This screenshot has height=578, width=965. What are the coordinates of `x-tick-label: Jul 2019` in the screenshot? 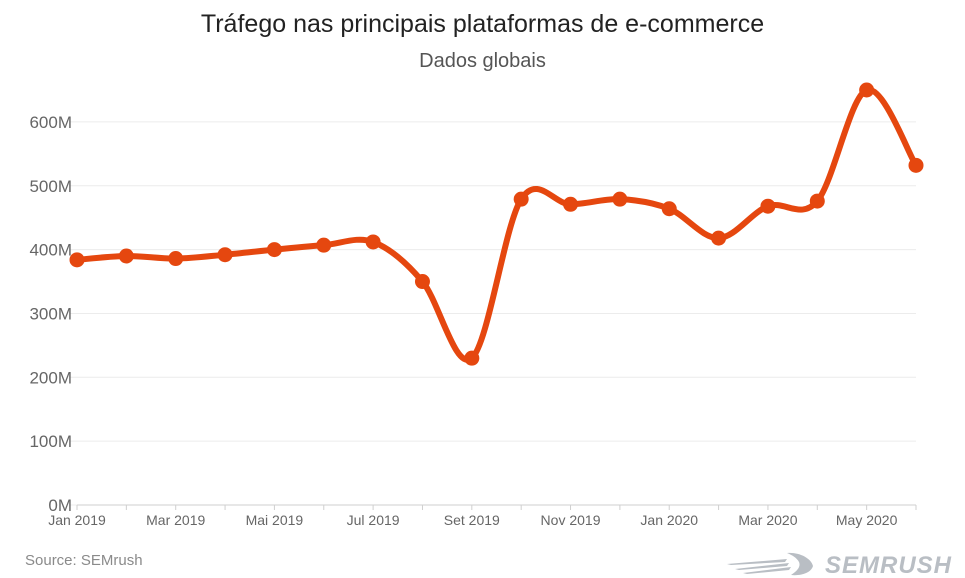 It's located at (373, 520).